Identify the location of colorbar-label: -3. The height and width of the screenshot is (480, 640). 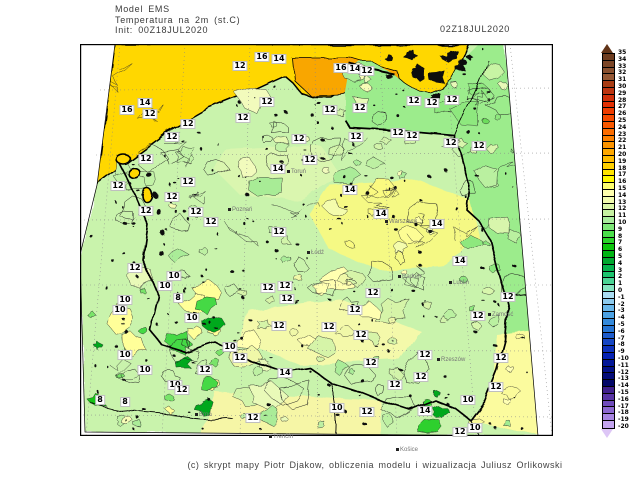
(621, 311).